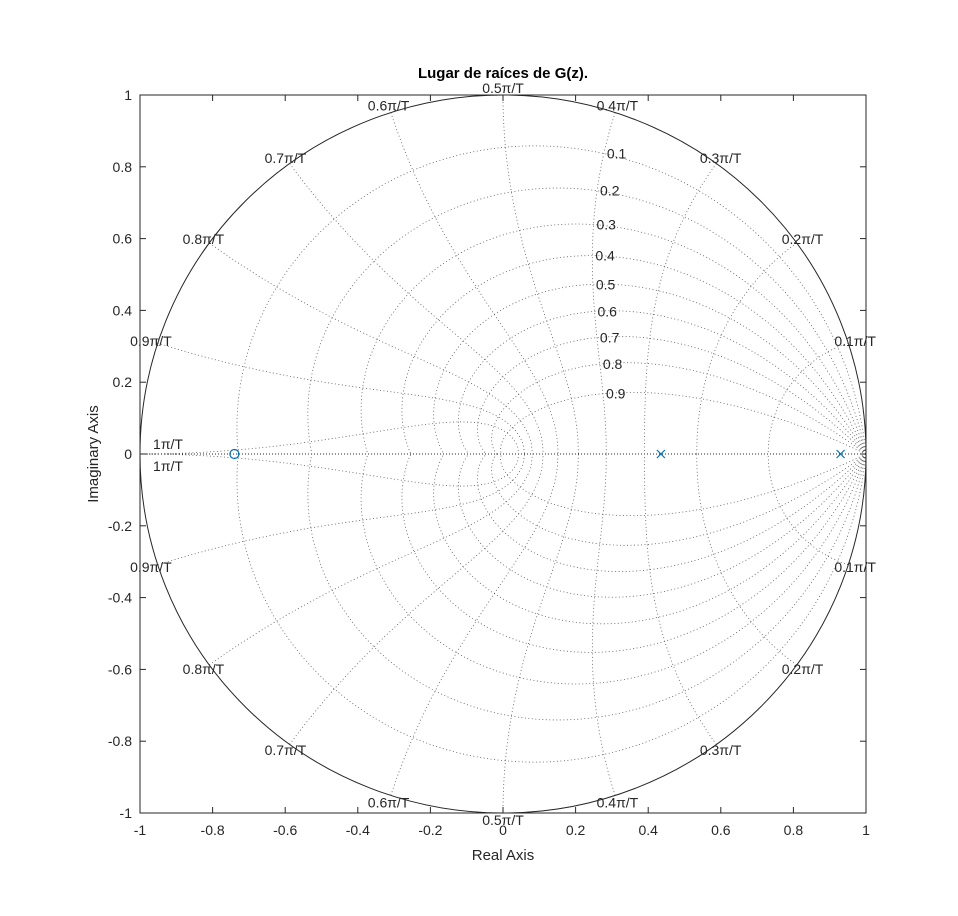 This screenshot has height=916, width=958. What do you see at coordinates (608, 311) in the screenshot?
I see `zeta-label: 0.6` at bounding box center [608, 311].